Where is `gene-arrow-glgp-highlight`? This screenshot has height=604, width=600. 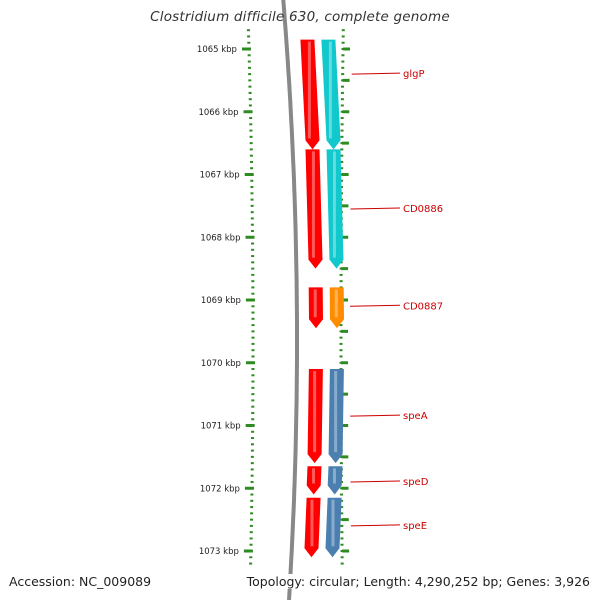
gene-arrow-glgp-highlight is located at coordinates (330, 90).